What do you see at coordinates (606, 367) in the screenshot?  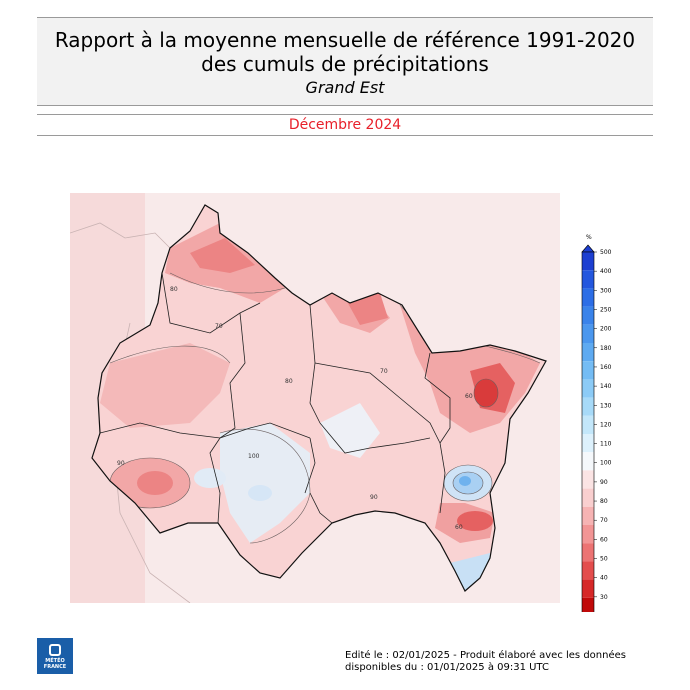 I see `legend-label: 160` at bounding box center [606, 367].